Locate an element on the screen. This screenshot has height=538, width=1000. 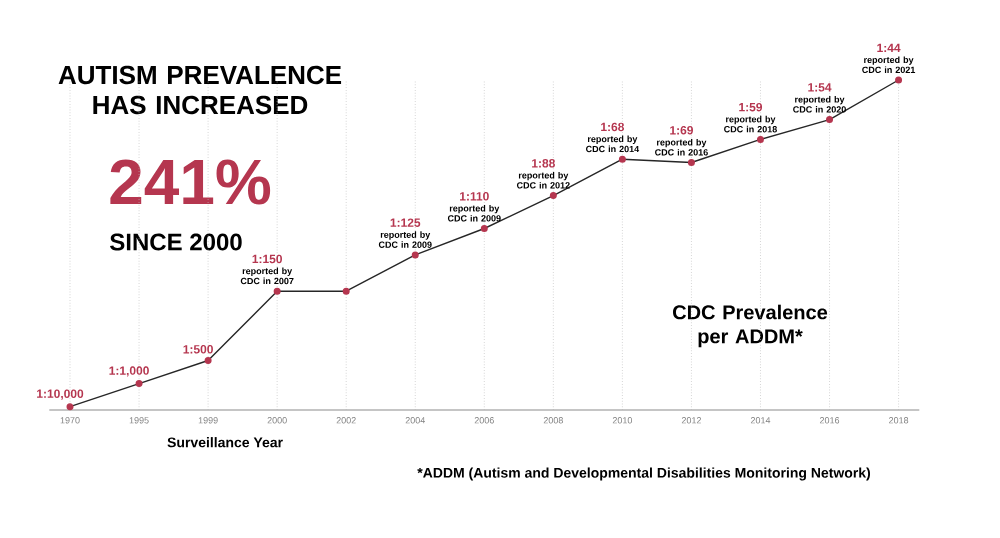
annotation: 241% is located at coordinates (190, 182).